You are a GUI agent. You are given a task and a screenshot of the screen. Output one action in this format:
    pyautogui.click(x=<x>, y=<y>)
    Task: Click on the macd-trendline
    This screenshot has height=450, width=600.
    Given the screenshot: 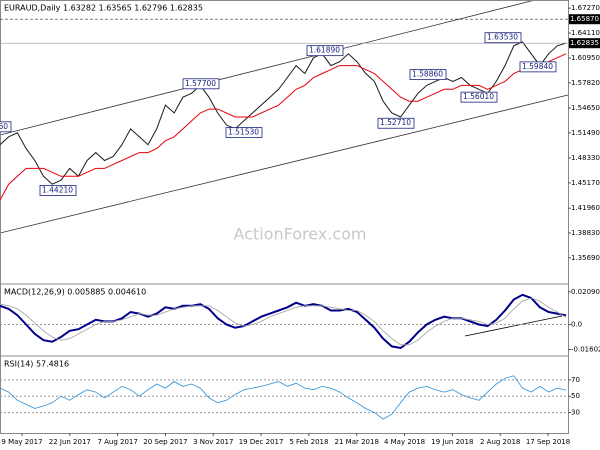 What is the action you would take?
    pyautogui.click(x=513, y=326)
    